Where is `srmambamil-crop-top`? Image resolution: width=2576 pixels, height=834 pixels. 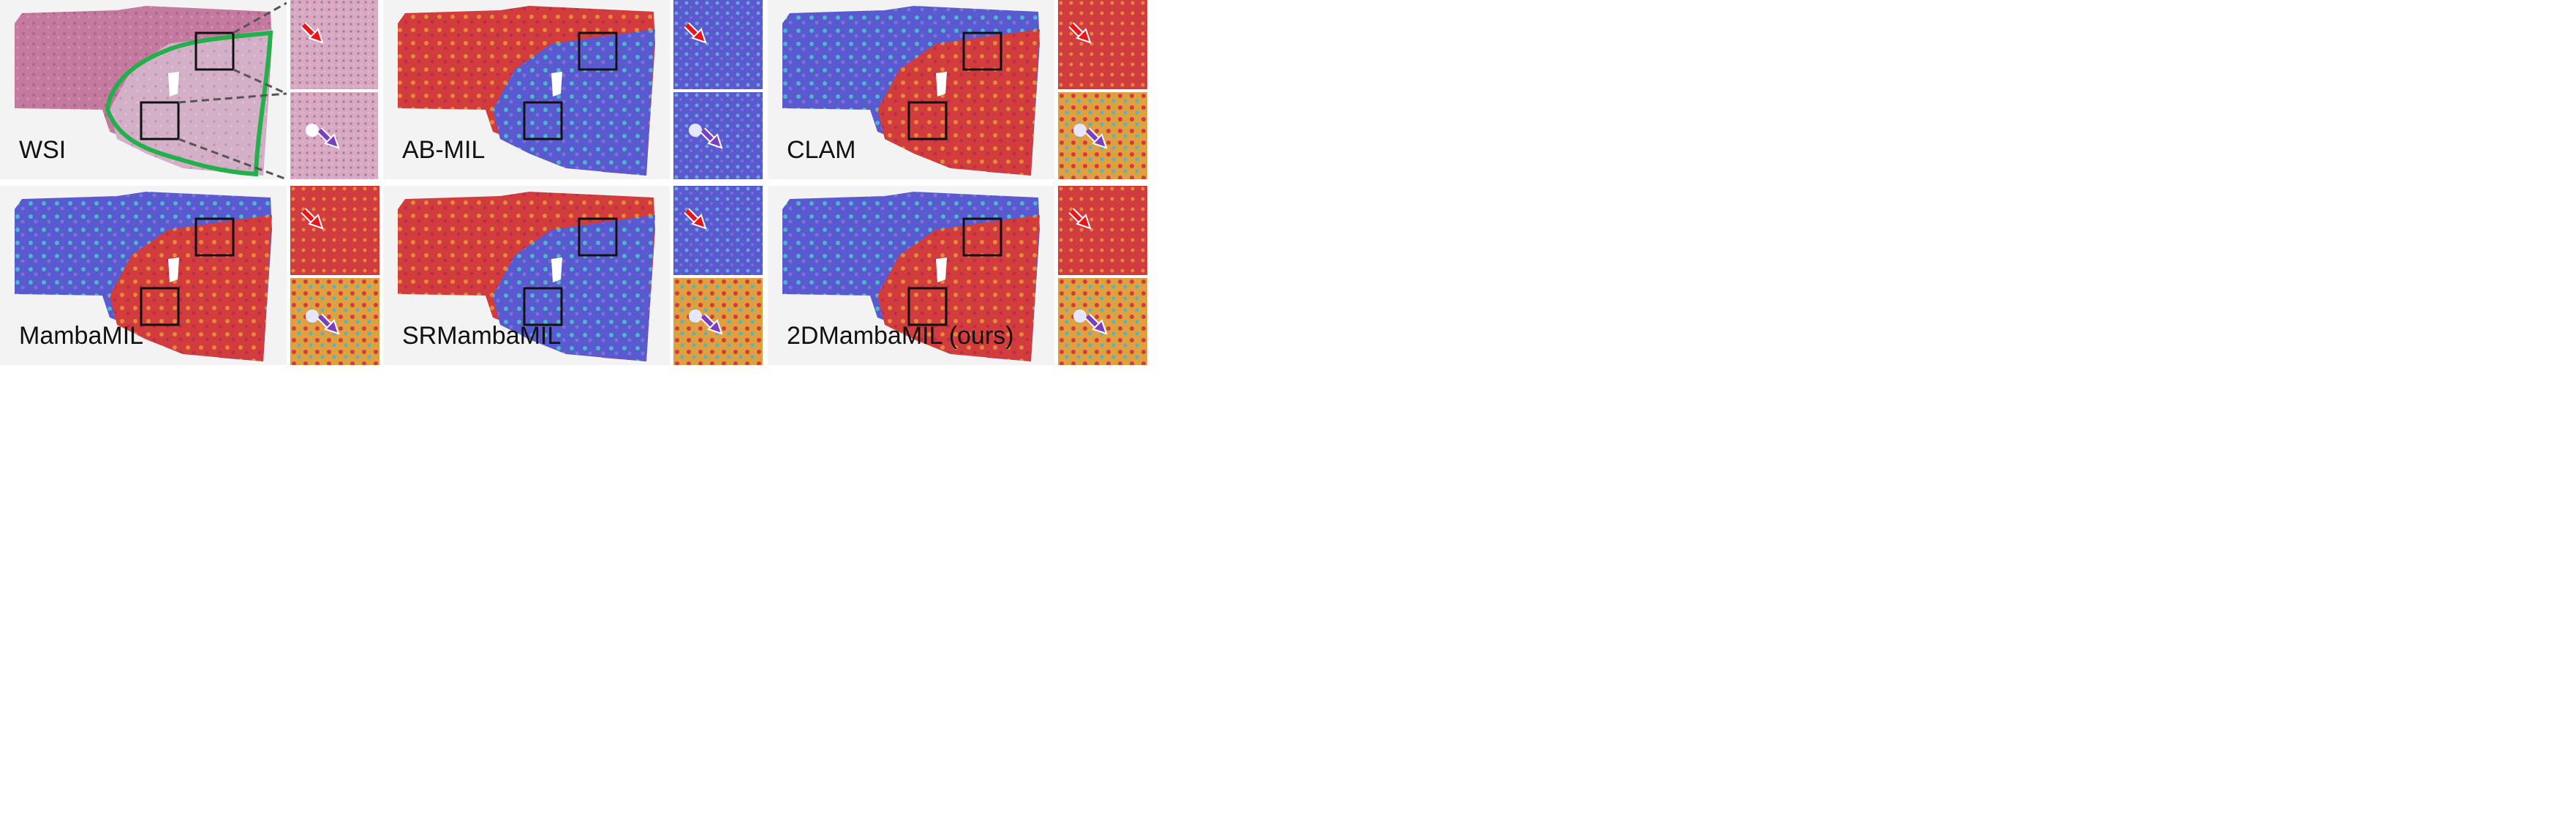 srmambamil-crop-top is located at coordinates (718, 230).